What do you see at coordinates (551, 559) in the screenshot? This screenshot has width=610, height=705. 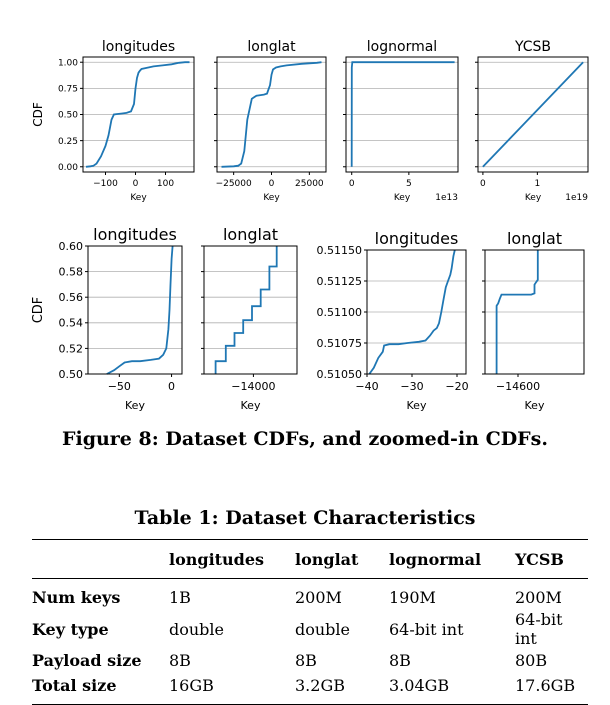 I see `table-header-cell: YCSB` at bounding box center [551, 559].